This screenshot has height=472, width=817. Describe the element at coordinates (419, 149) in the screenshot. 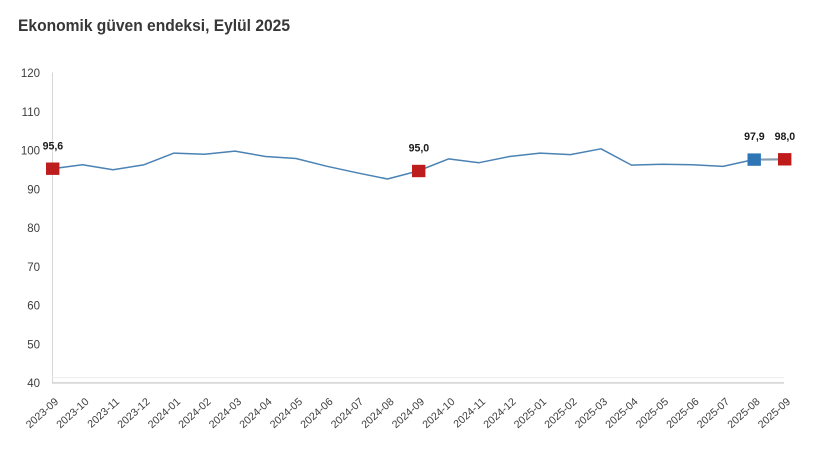

I see `svg-text: 95,0` at that location.